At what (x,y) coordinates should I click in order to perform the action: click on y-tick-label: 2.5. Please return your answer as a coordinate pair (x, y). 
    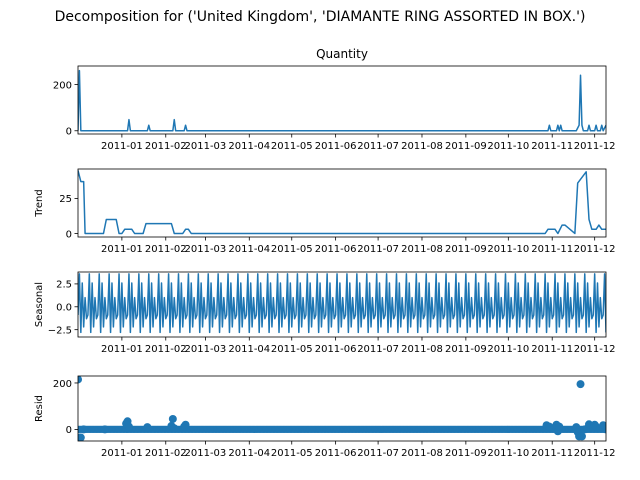
    Looking at the image, I should click on (64, 285).